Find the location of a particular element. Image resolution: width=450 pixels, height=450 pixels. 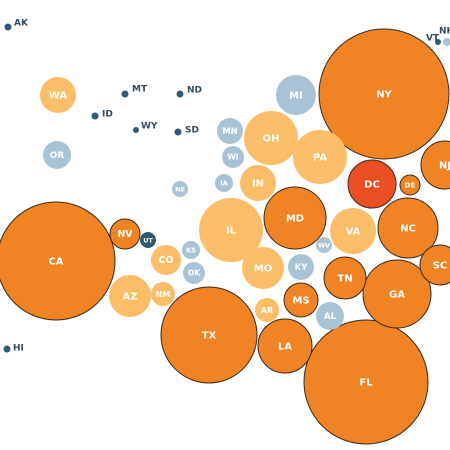

state-label-il: IL is located at coordinates (231, 231).